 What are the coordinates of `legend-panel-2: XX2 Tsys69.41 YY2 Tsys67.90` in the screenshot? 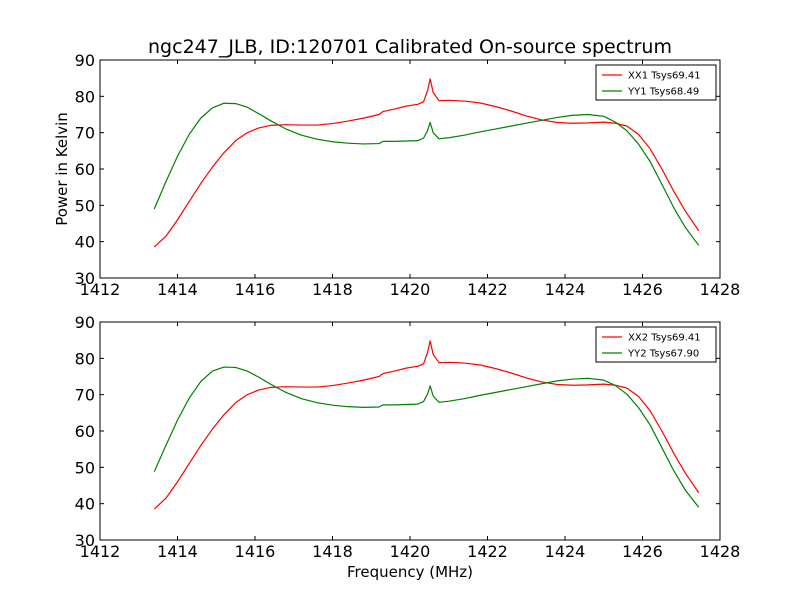 It's located at (656, 344).